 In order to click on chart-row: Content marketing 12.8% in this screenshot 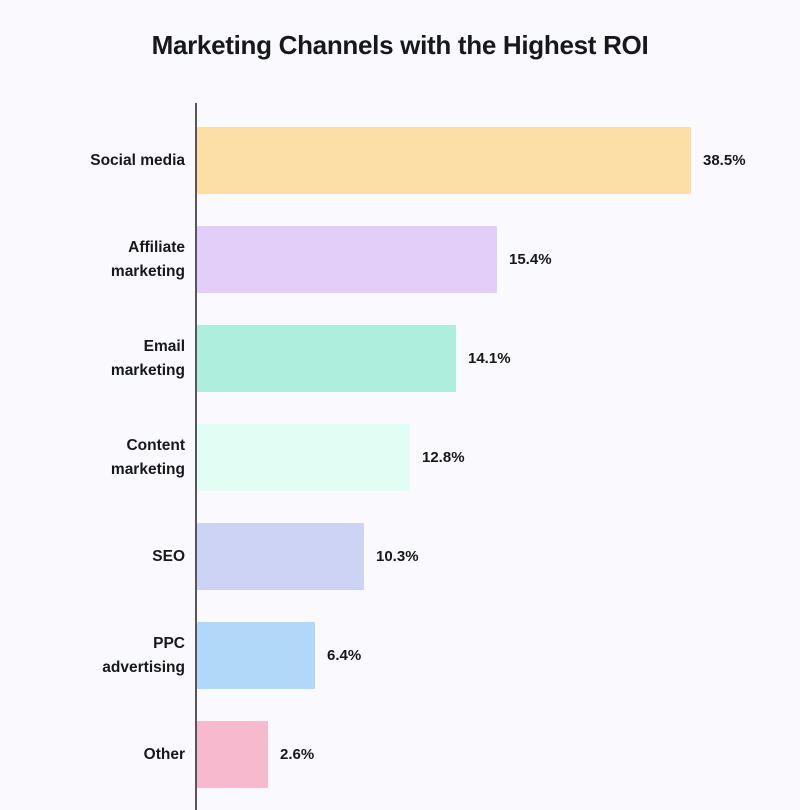, I will do `click(400, 457)`.